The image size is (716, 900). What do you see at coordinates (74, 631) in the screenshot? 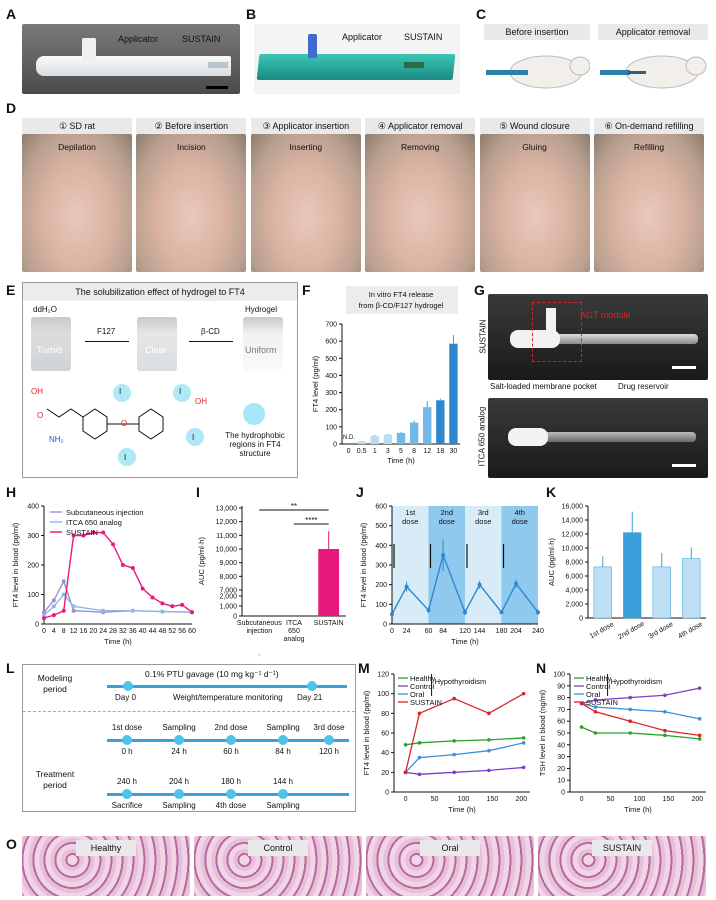
I see `h-xtick-label: 12` at bounding box center [74, 631].